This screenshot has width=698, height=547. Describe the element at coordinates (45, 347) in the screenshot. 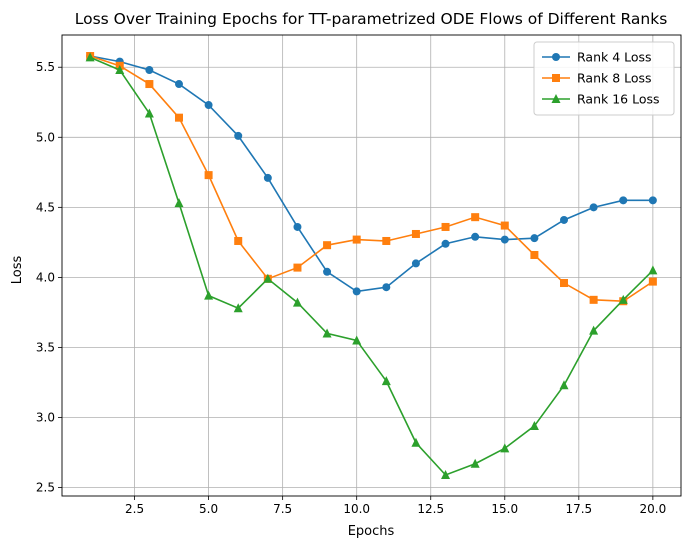

I see `y-tick-label: 3.5` at that location.